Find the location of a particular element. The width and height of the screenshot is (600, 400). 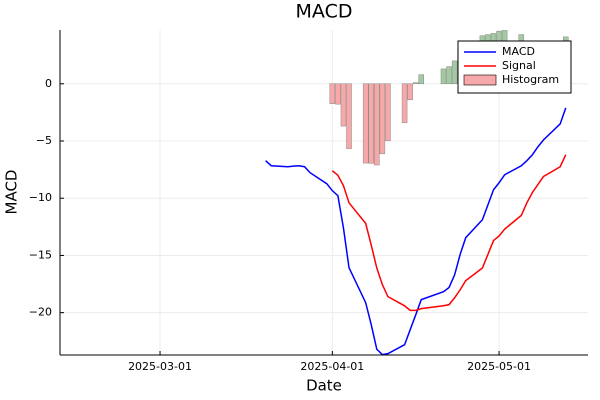

x-axis-label: Date is located at coordinates (324, 386).